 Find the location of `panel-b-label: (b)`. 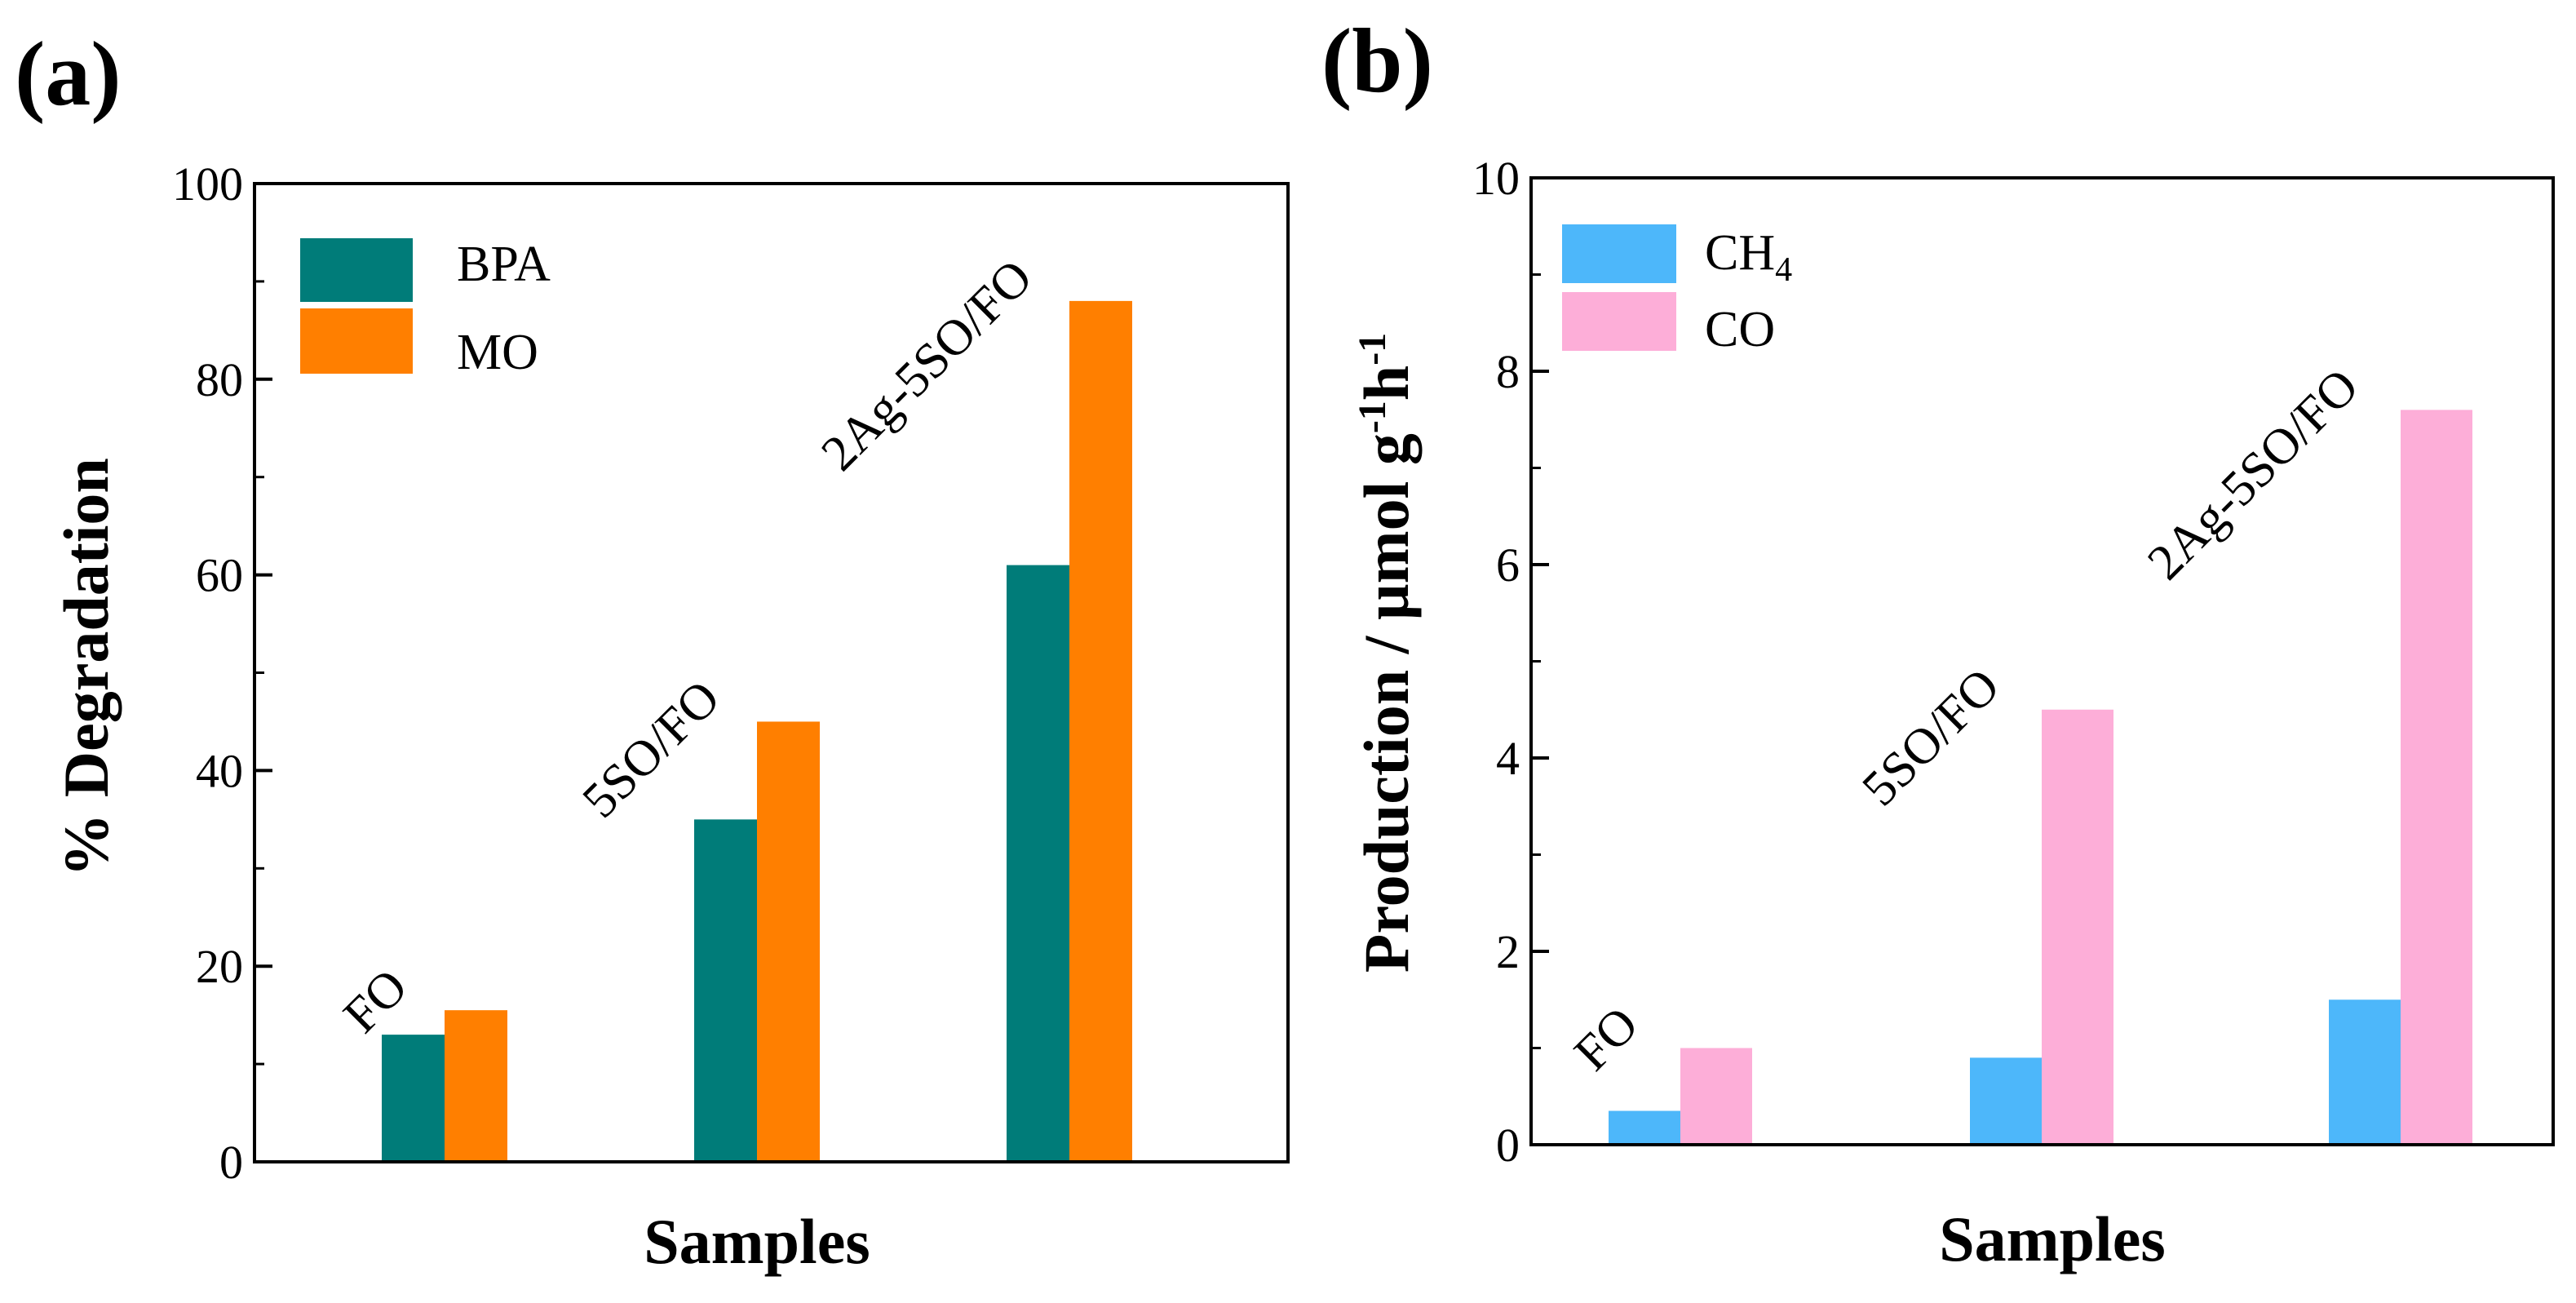

panel-b-label: (b) is located at coordinates (1377, 62).